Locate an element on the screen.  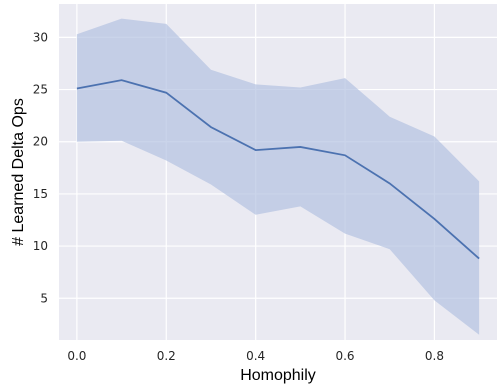
y-tick-label: 10 is located at coordinates (40, 246).